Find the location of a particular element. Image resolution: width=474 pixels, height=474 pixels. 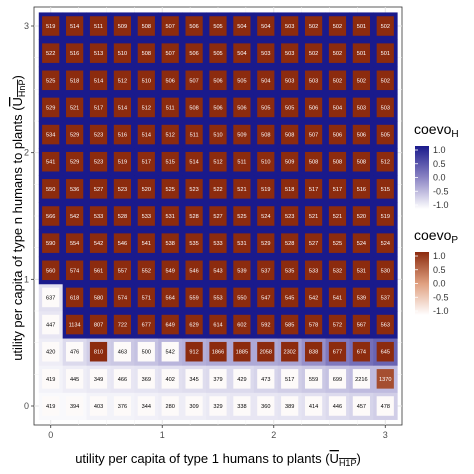

cell-label: 349 is located at coordinates (98, 380).